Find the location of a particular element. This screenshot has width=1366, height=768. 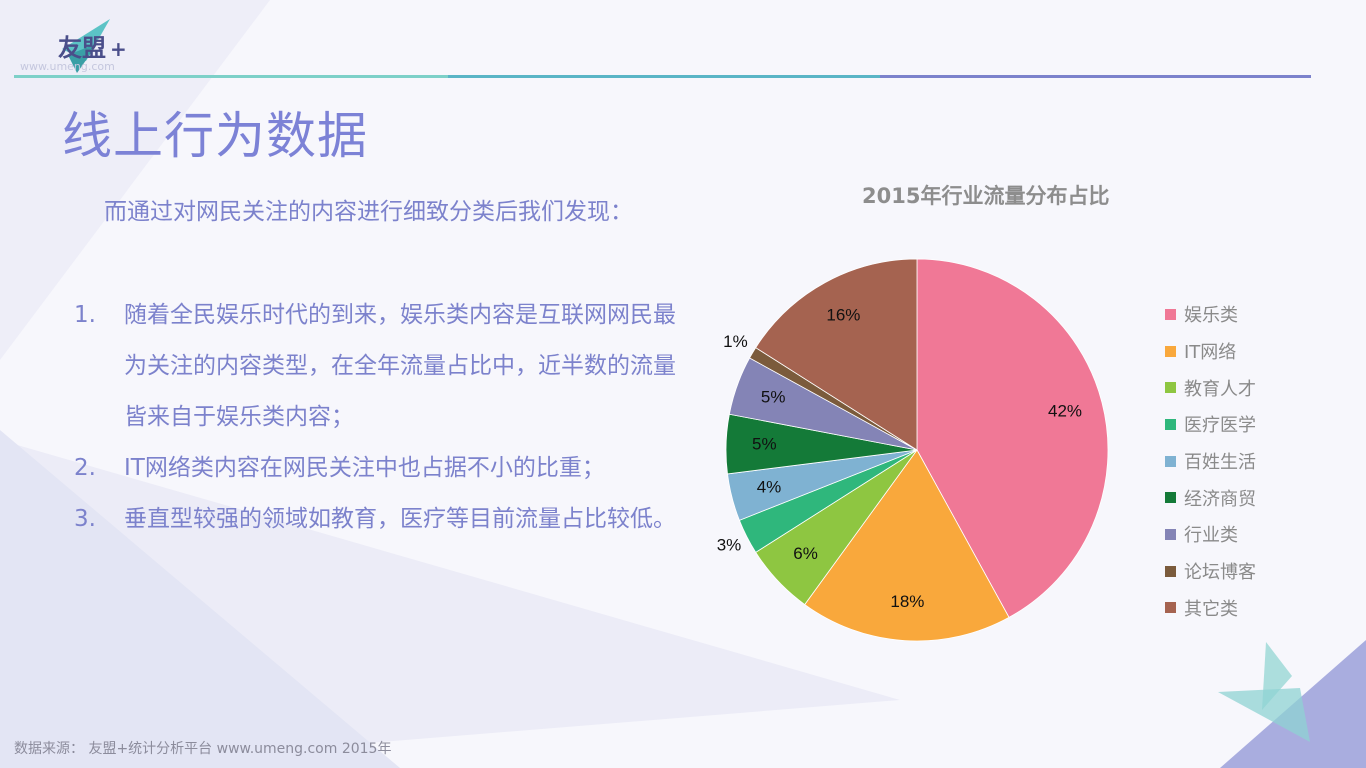

legend-item: 教育人才 is located at coordinates (1210, 387).